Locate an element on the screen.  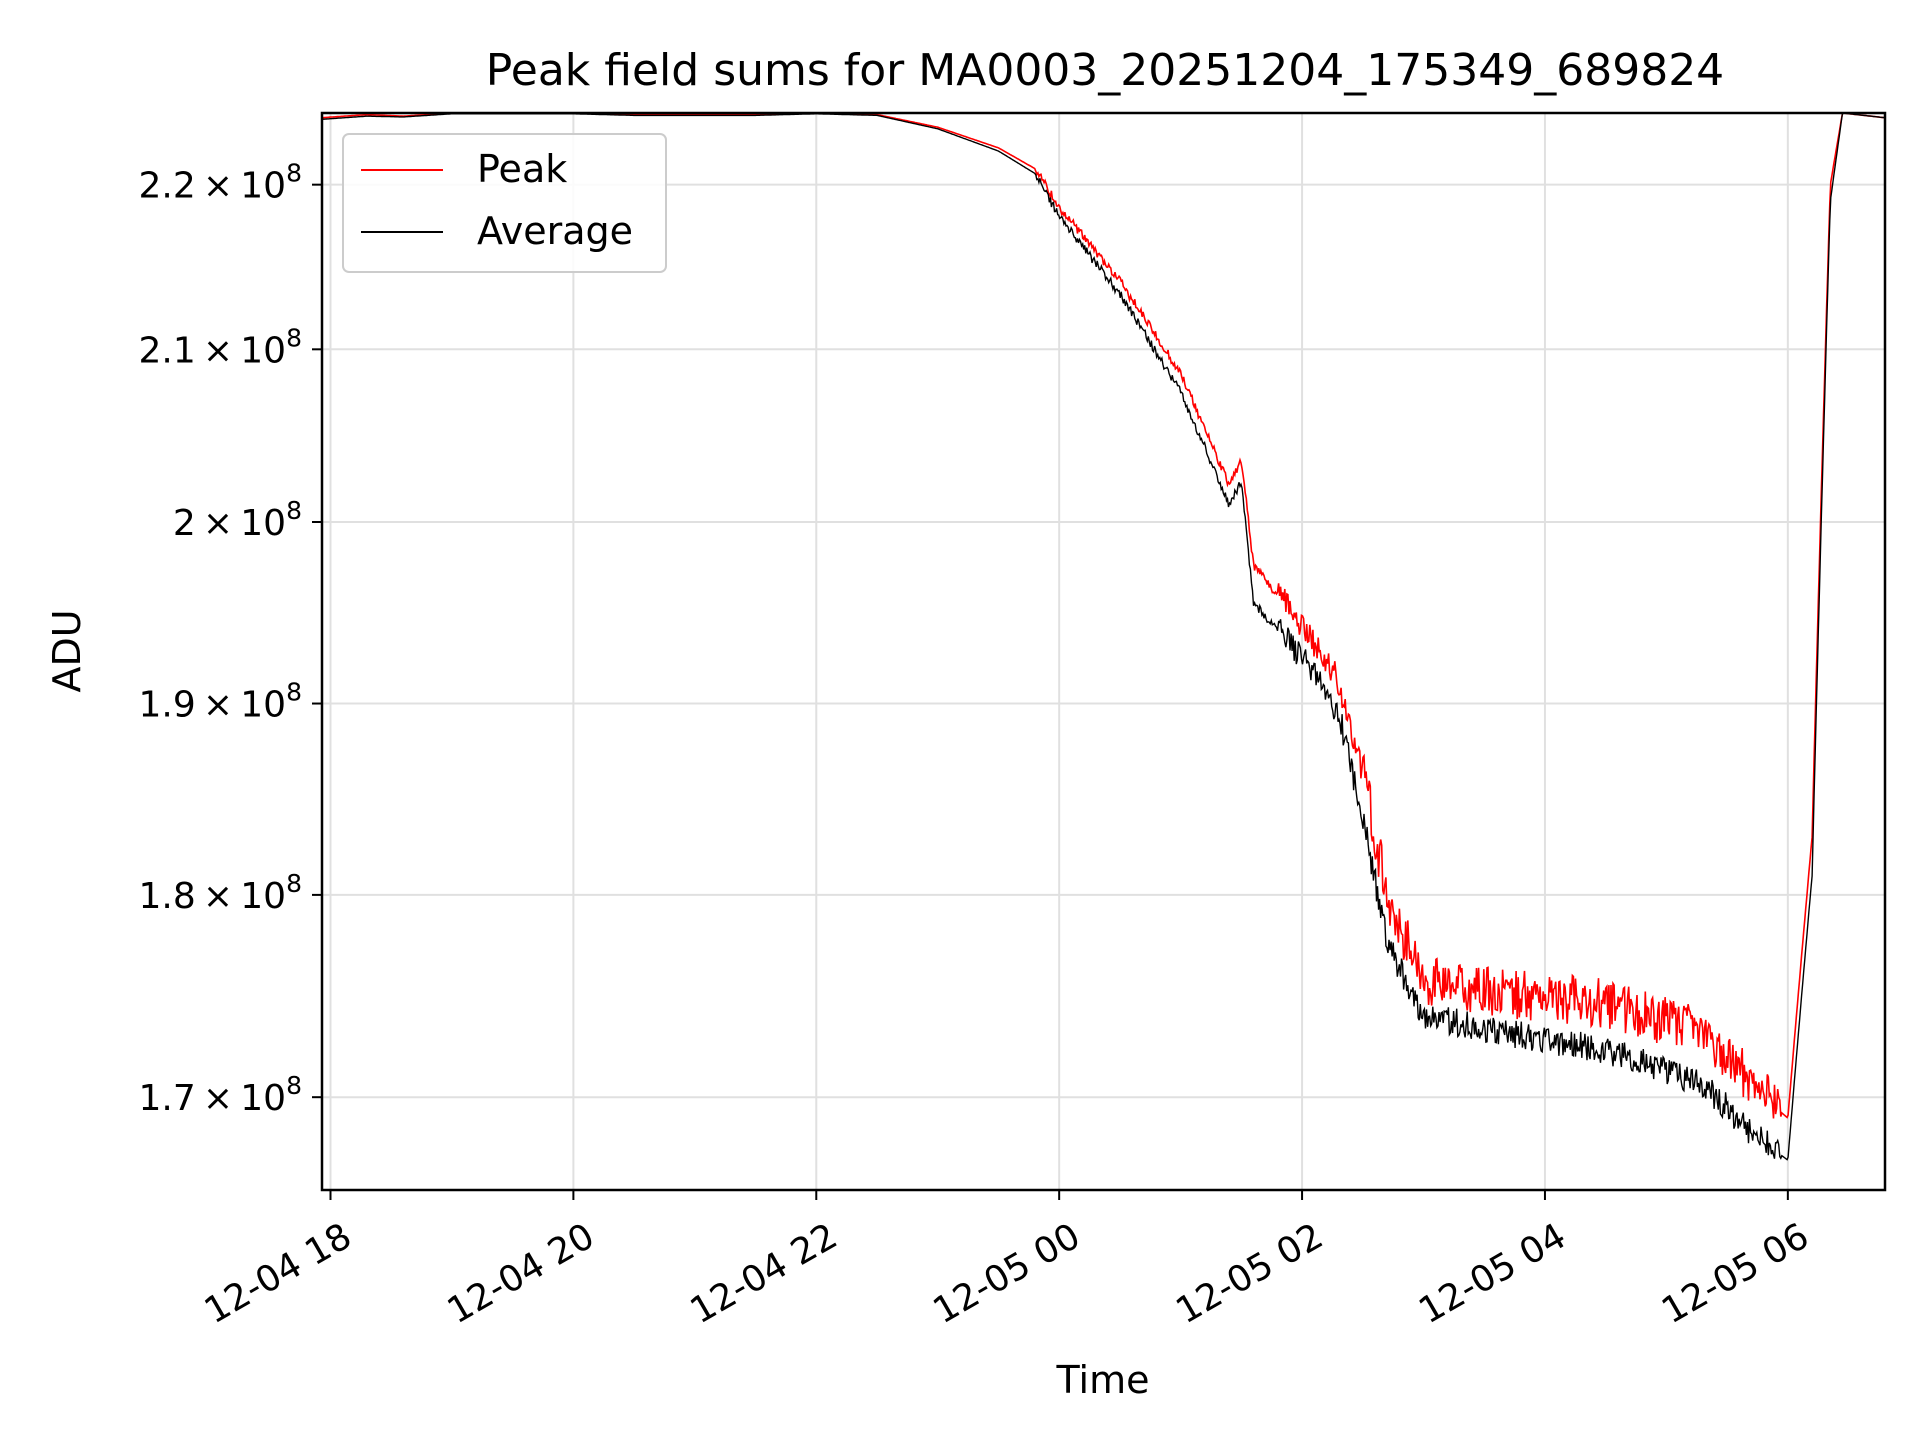
y-tick-label: 2.1 × 108 is located at coordinates (220, 347).